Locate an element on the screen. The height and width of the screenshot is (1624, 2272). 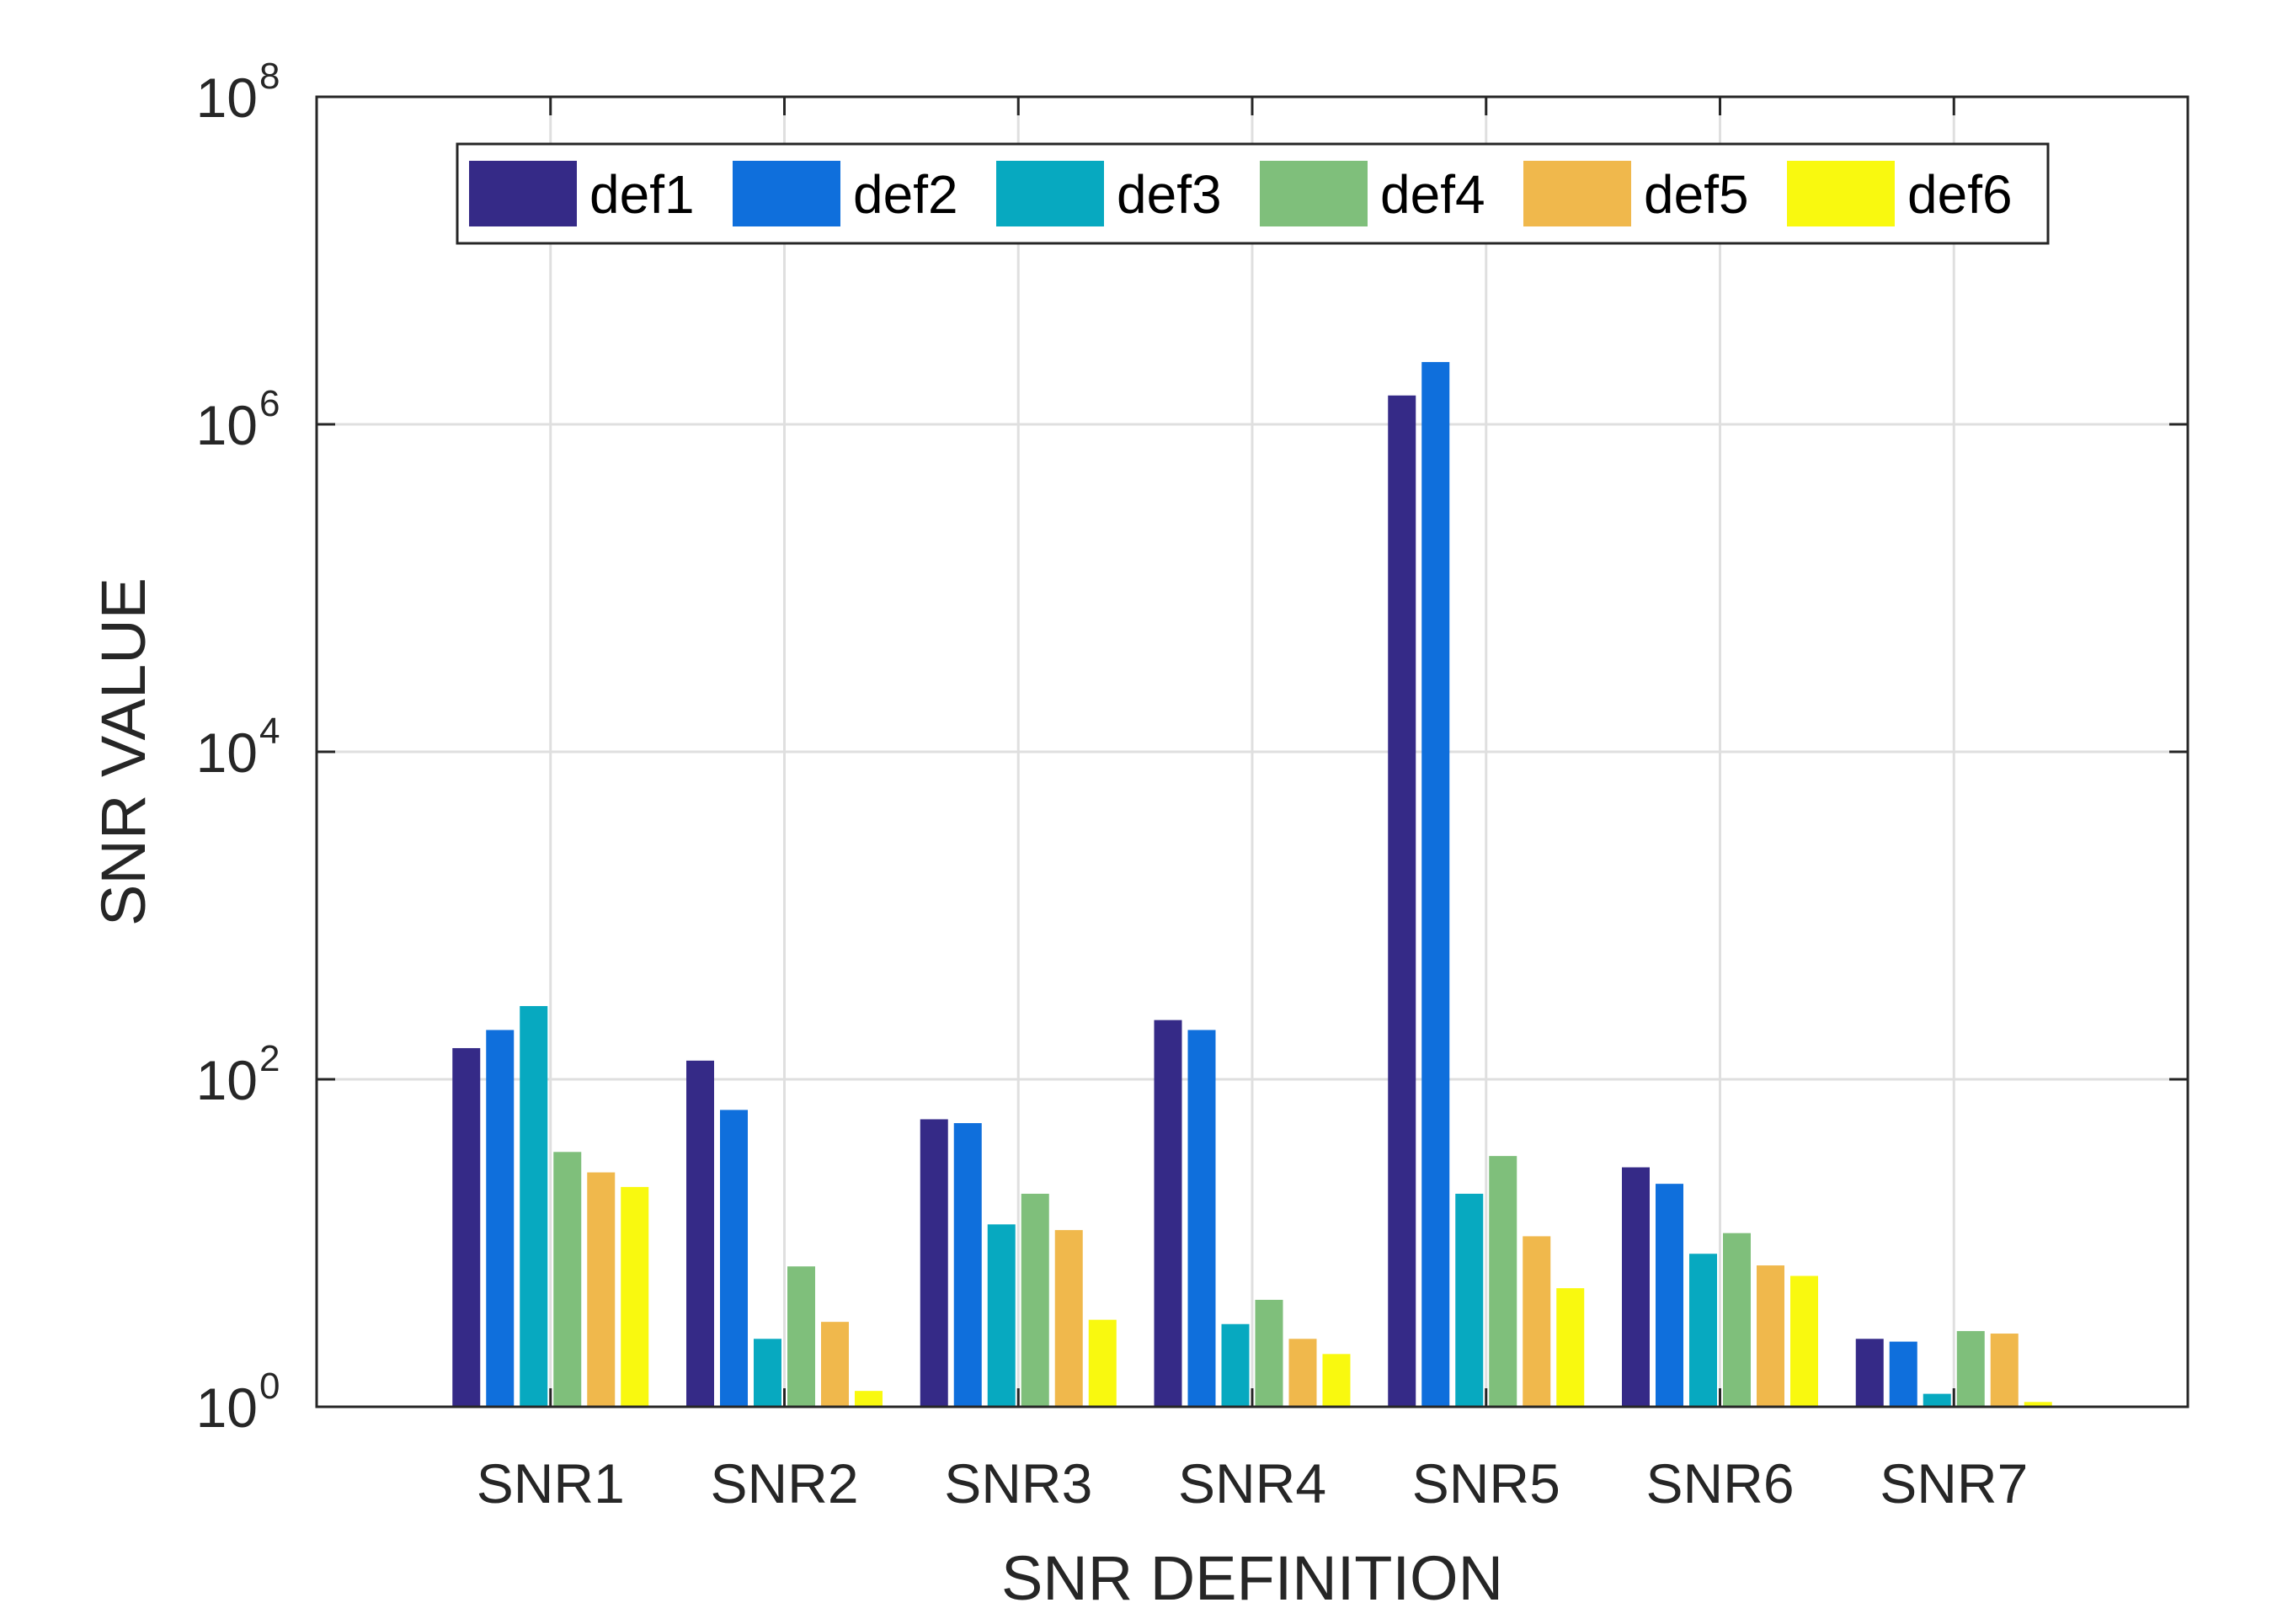
bar-def4-snr3 is located at coordinates (1035, 1300).